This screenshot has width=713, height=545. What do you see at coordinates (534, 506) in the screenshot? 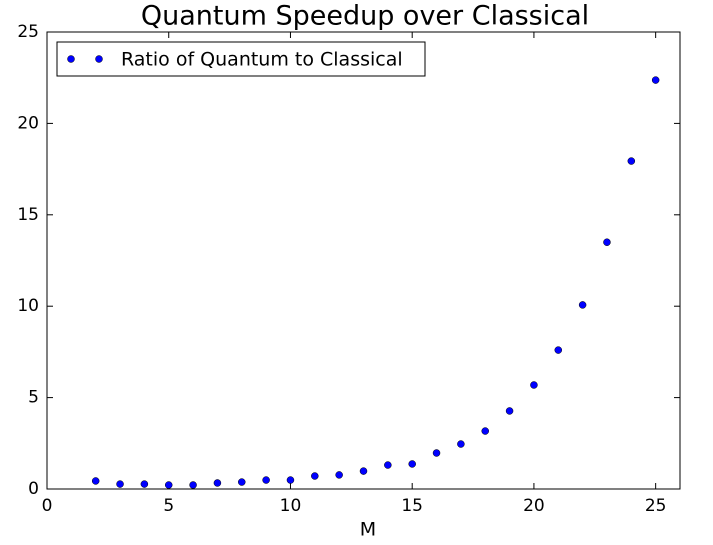
I see `x-tick-label: 20` at bounding box center [534, 506].